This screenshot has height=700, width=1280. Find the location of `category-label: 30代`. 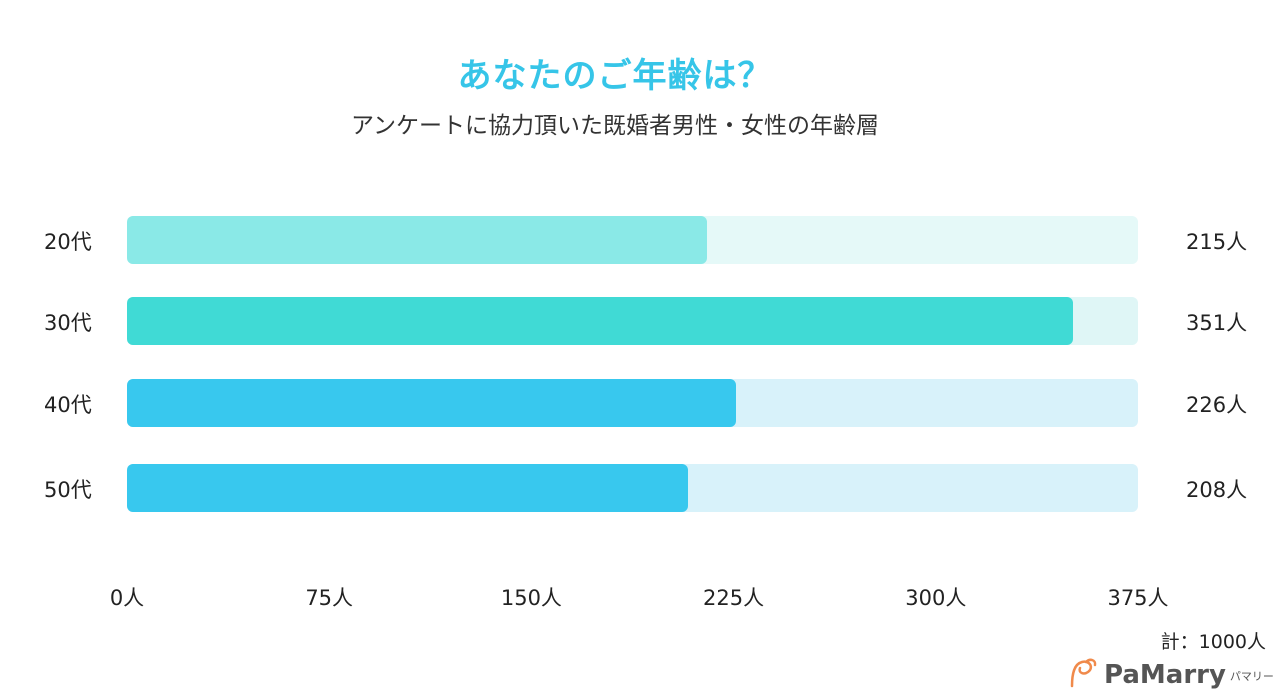

category-label: 30代 is located at coordinates (68, 323).